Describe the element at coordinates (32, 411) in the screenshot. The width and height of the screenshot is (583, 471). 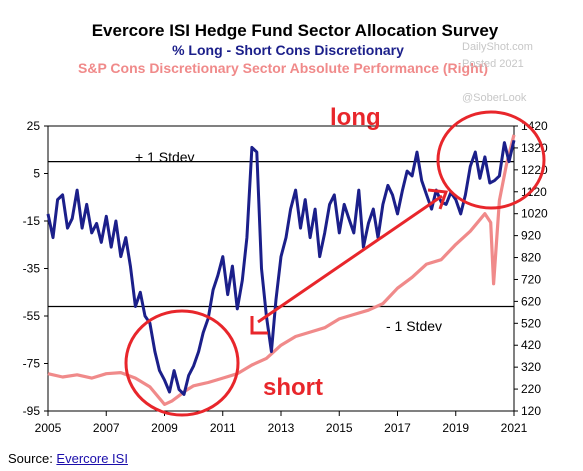
I see `y-left-tick-label: -95` at that location.